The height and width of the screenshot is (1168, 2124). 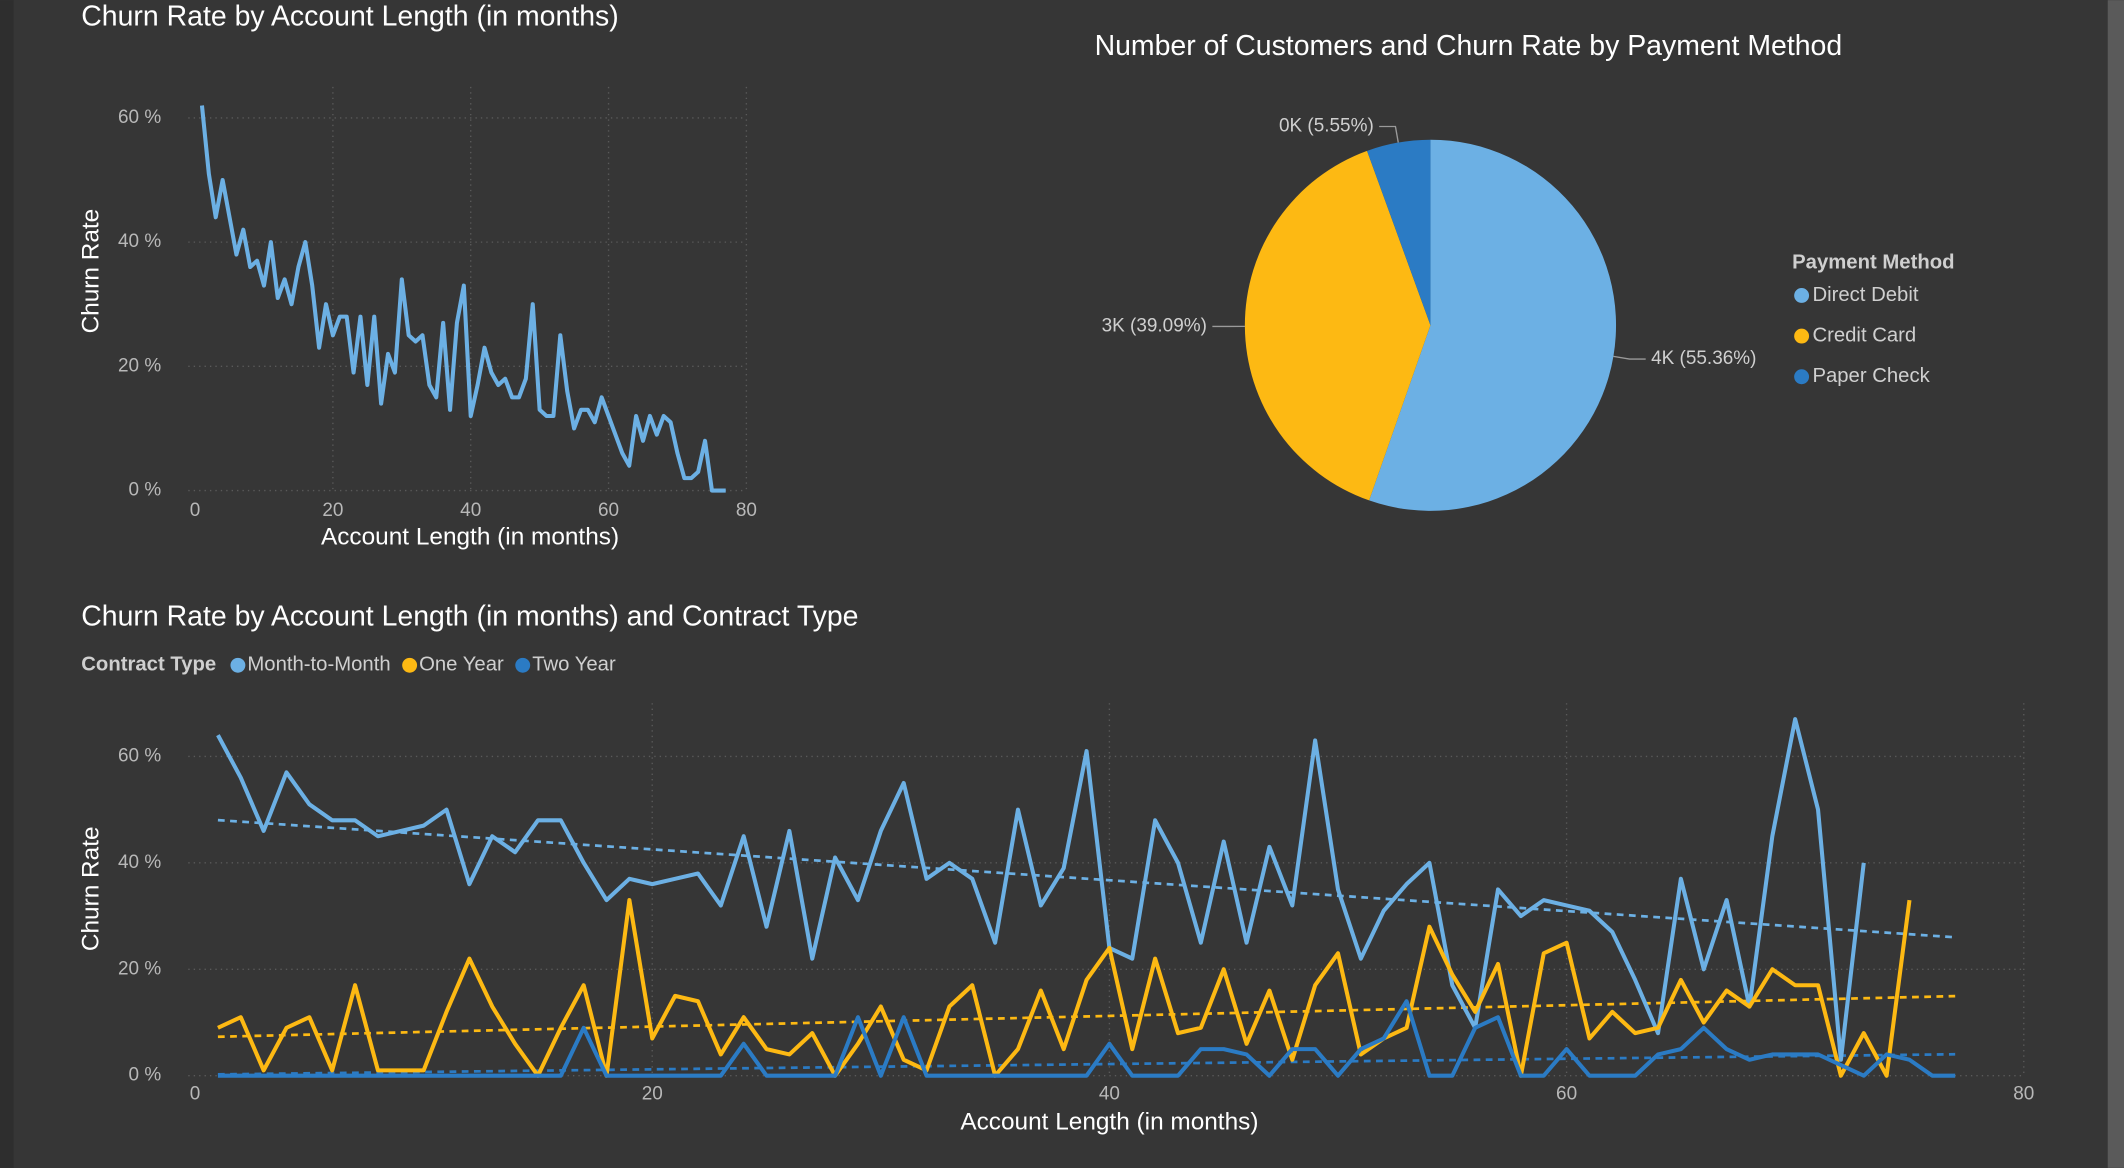 I want to click on legend-title: Contract Type, so click(x=148, y=665).